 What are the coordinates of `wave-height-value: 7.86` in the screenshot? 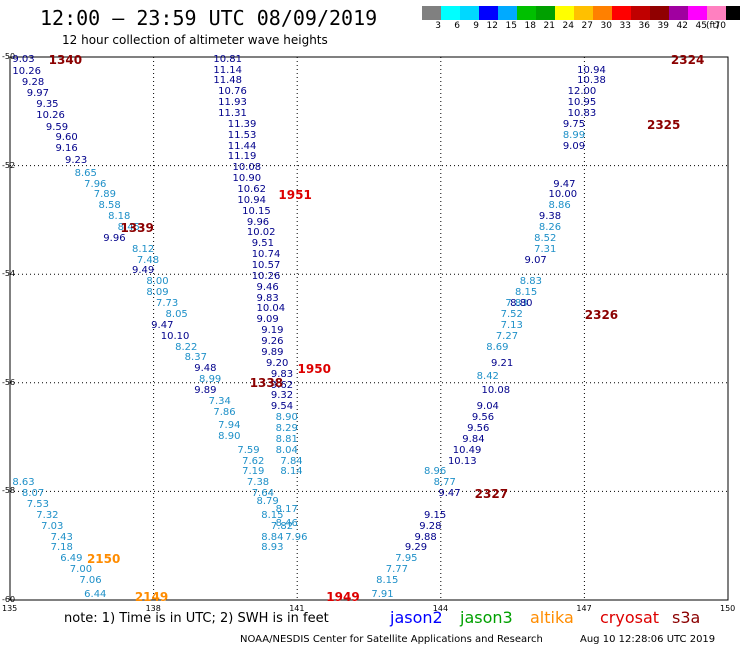 It's located at (224, 412).